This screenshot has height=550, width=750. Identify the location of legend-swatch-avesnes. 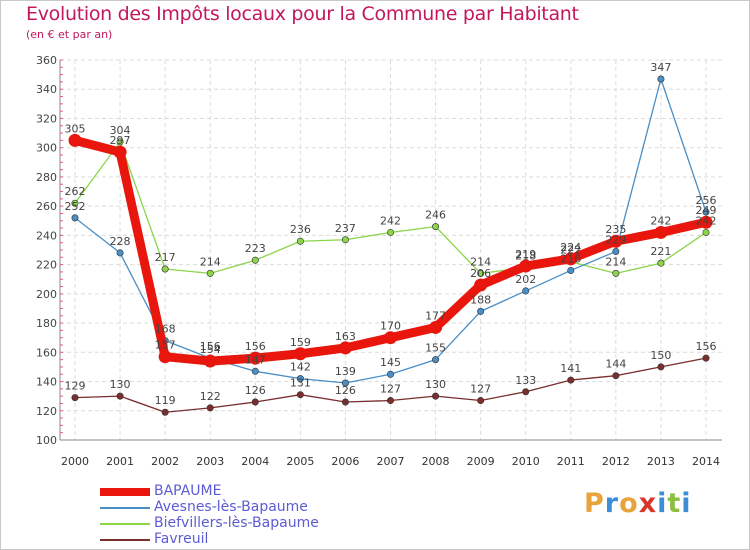
(125, 508).